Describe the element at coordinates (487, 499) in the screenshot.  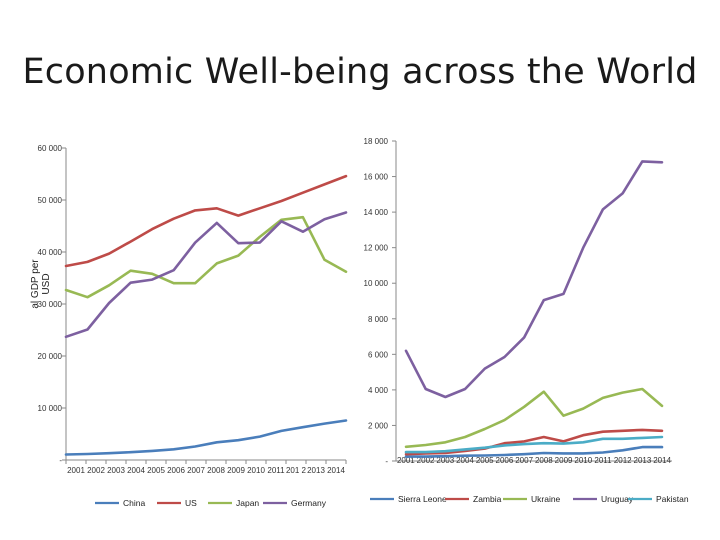
I see `right-legend-label: Zambia` at that location.